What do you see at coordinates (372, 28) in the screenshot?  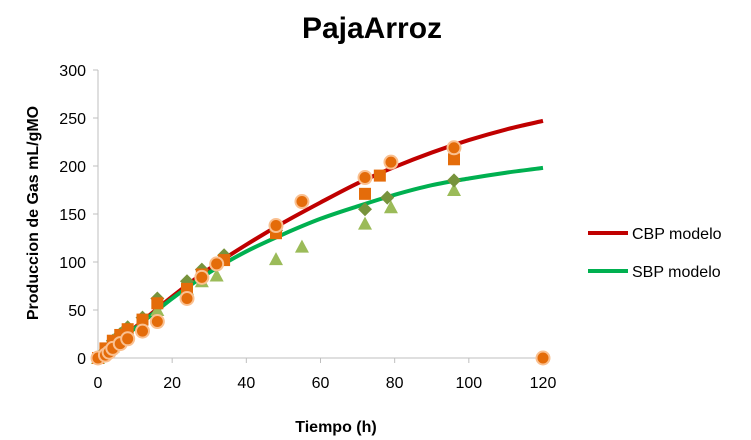 I see `chart-title: PajaArroz` at bounding box center [372, 28].